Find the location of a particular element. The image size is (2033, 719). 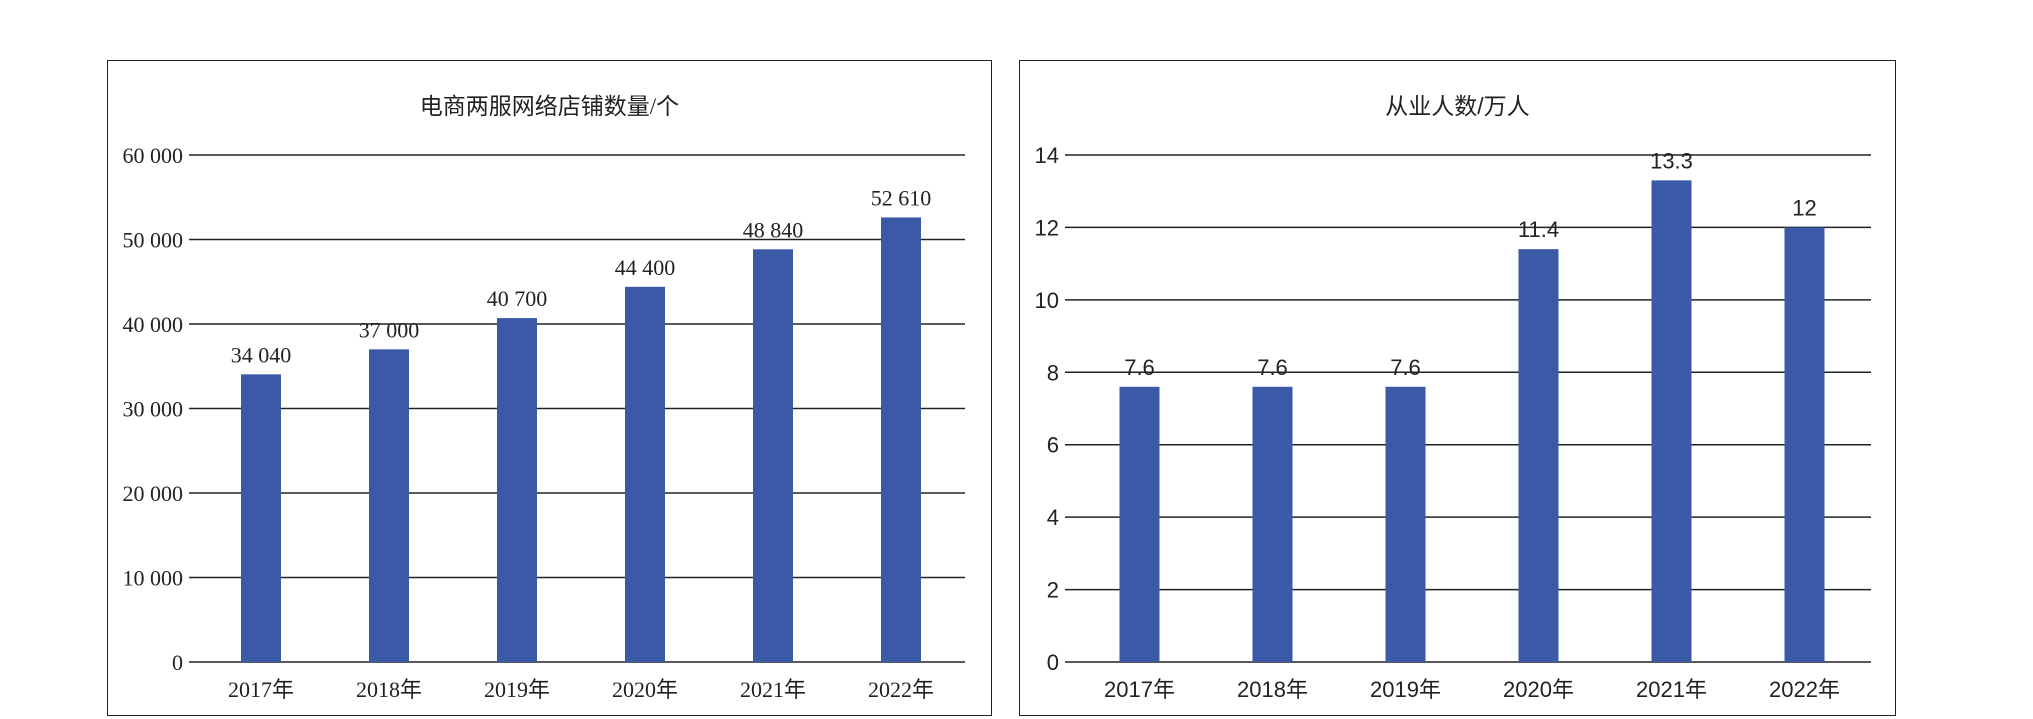

bar-value-label: 11.4 is located at coordinates (1538, 229).